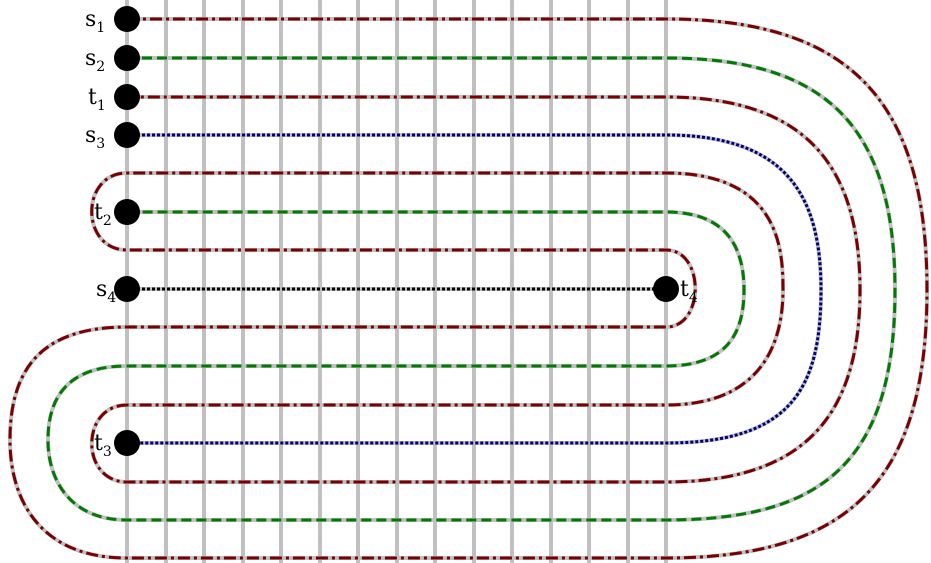 The width and height of the screenshot is (931, 563). What do you see at coordinates (127, 135) in the screenshot?
I see `terminal-s3` at bounding box center [127, 135].